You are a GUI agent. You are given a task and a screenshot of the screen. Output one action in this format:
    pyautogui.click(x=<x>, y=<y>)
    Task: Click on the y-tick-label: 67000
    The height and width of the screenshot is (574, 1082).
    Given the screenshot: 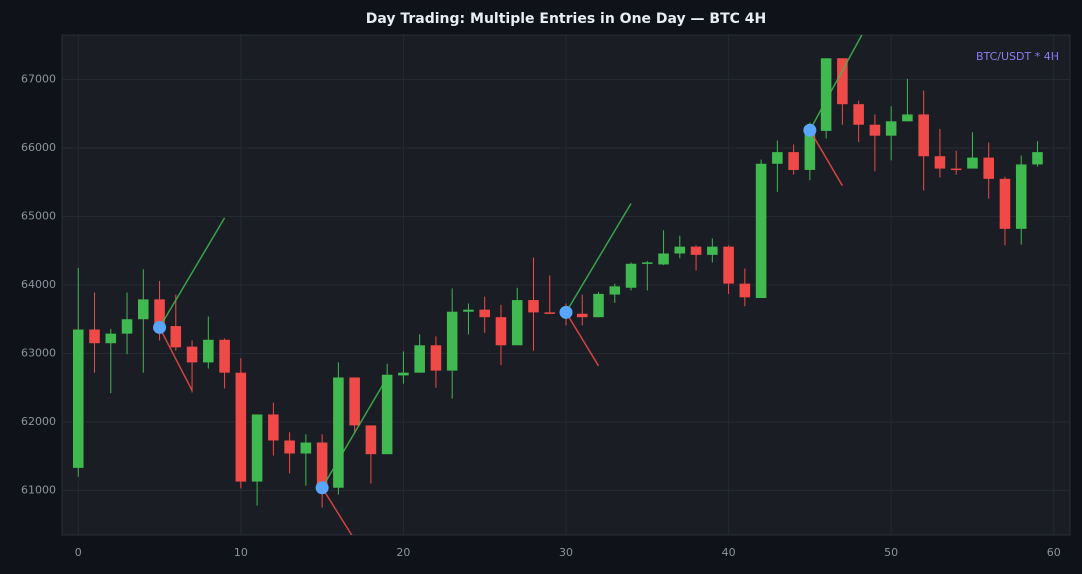 What is the action you would take?
    pyautogui.click(x=38, y=79)
    